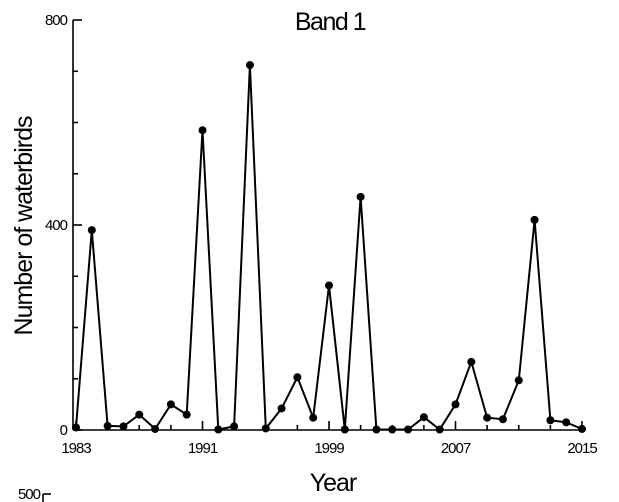 Image resolution: width=619 pixels, height=502 pixels. What do you see at coordinates (329, 439) in the screenshot?
I see `x-axis: 1983 1991 1999 2007 2015` at bounding box center [329, 439].